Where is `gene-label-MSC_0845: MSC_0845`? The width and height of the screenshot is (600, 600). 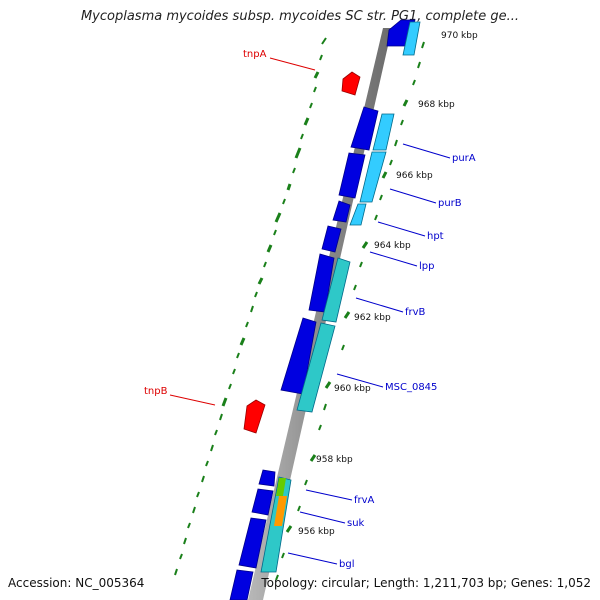
gene-label-MSC_0845: MSC_0845 is located at coordinates (411, 387).